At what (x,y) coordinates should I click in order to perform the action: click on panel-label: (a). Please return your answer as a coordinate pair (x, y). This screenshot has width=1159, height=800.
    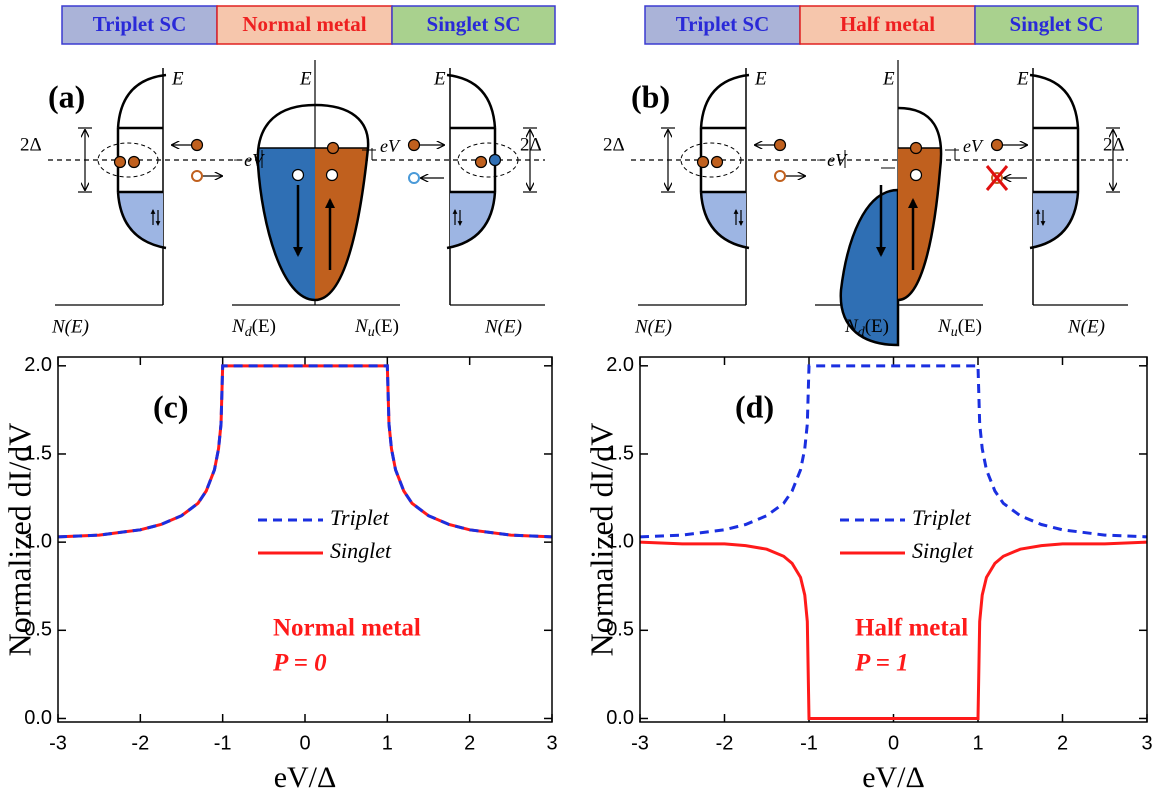
    Looking at the image, I should click on (66, 96).